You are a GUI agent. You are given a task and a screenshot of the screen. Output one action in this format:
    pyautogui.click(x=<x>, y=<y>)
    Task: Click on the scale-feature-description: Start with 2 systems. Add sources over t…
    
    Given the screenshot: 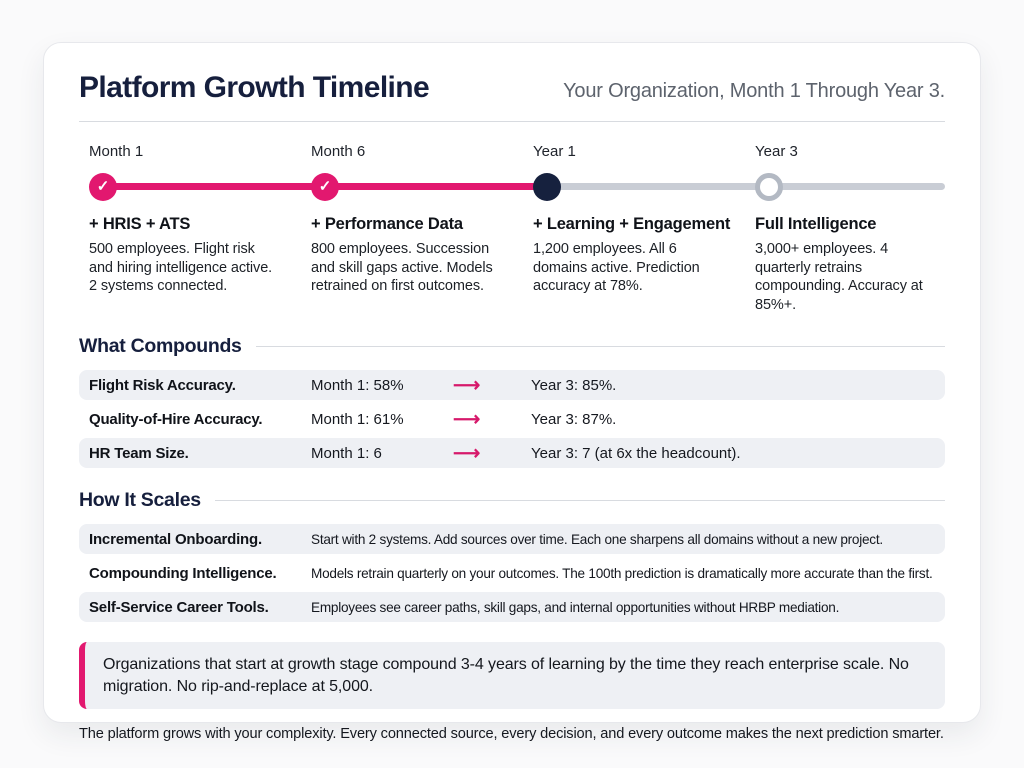 What is the action you would take?
    pyautogui.click(x=597, y=539)
    